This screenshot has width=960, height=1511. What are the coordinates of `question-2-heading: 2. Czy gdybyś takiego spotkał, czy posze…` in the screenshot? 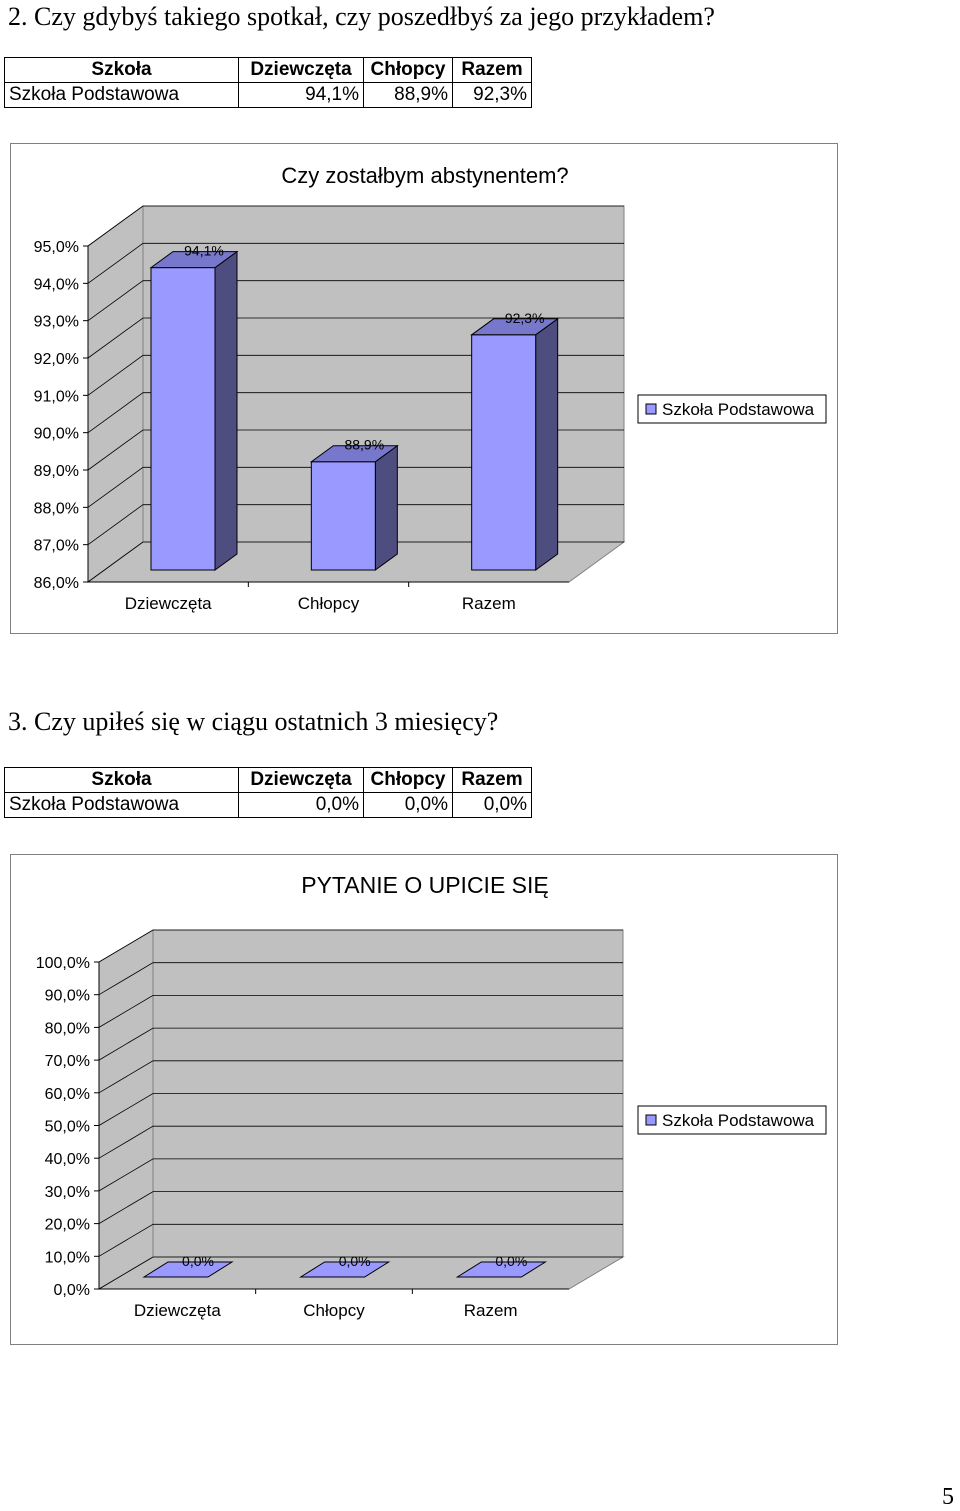 It's located at (361, 16).